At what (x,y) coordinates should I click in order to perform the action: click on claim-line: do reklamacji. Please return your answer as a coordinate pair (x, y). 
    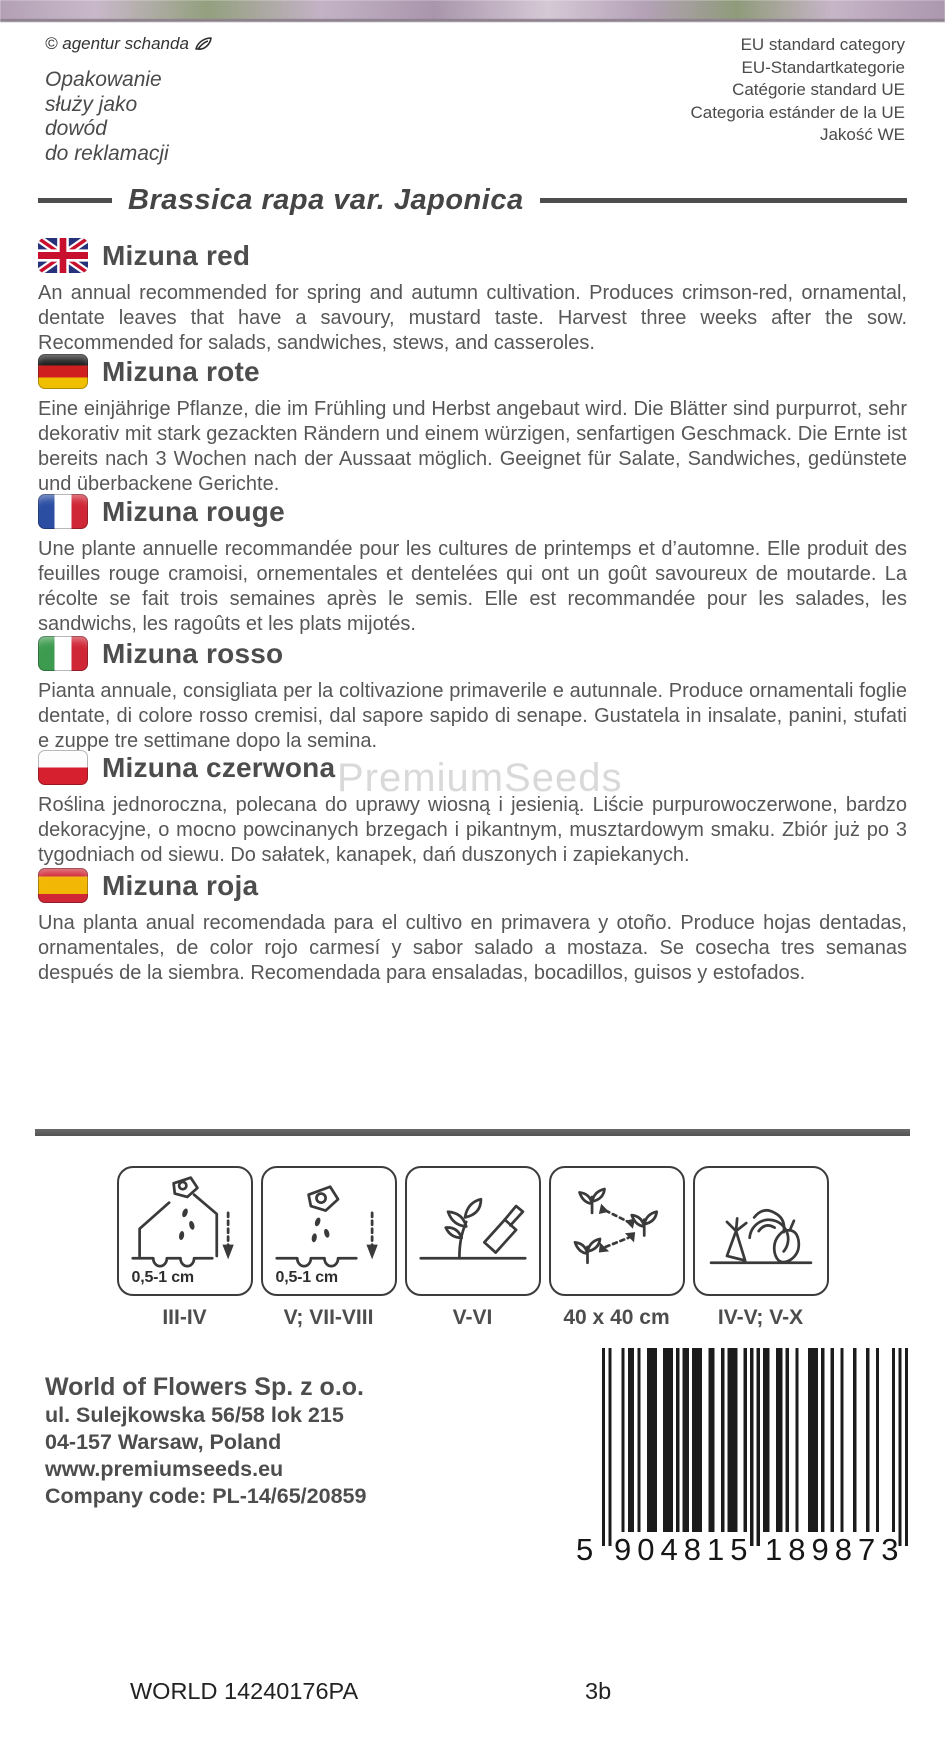
    Looking at the image, I should click on (107, 153).